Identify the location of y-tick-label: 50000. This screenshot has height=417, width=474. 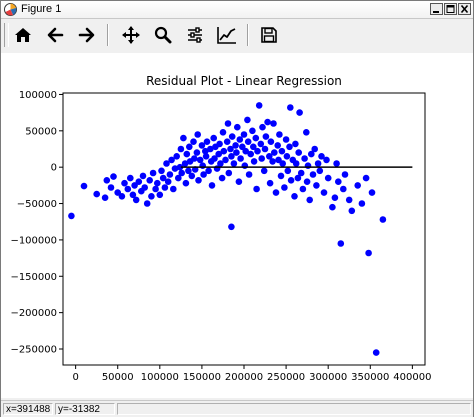
(41, 131).